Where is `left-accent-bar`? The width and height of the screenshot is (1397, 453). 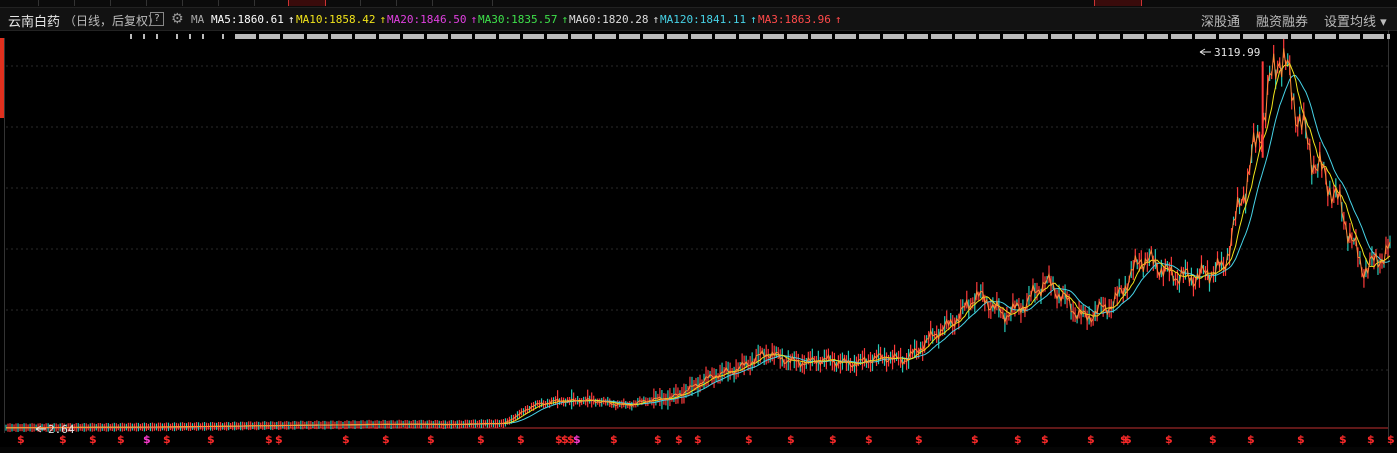
left-accent-bar is located at coordinates (2, 78).